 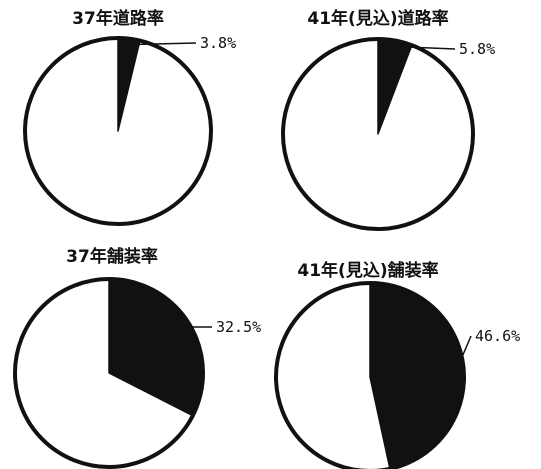 I want to click on data-label: 3.8%, so click(x=218, y=43).